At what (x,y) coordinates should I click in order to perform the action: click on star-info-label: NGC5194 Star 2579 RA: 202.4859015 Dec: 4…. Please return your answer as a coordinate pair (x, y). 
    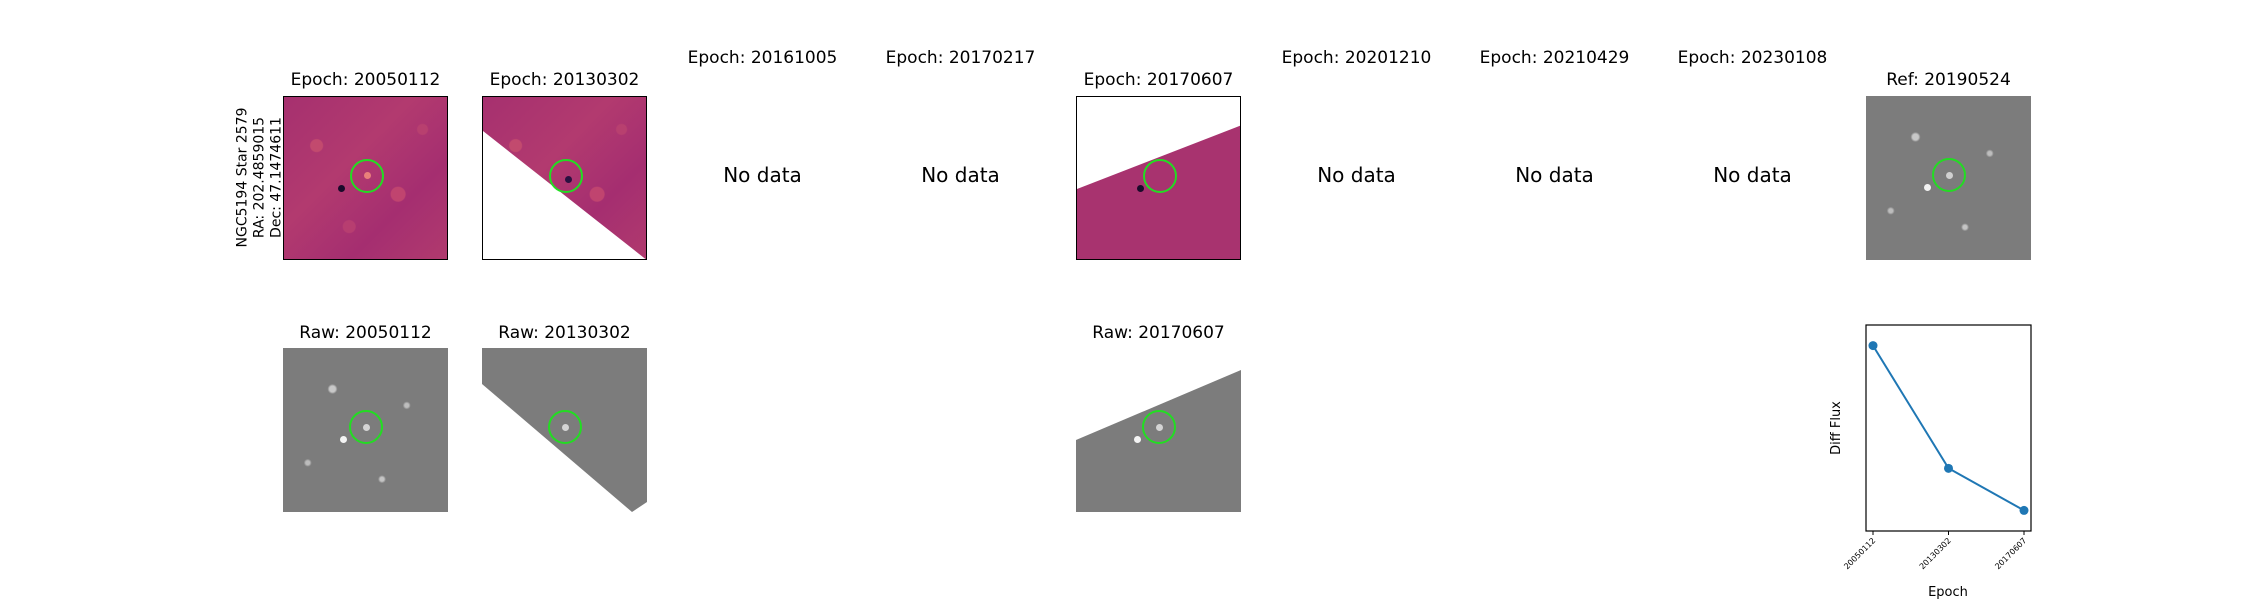
    Looking at the image, I should click on (260, 178).